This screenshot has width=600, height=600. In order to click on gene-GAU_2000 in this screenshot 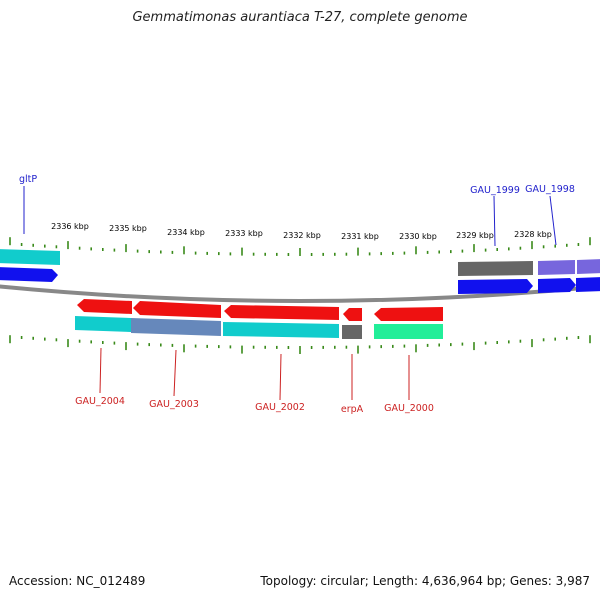, I will do `click(408, 314)`.